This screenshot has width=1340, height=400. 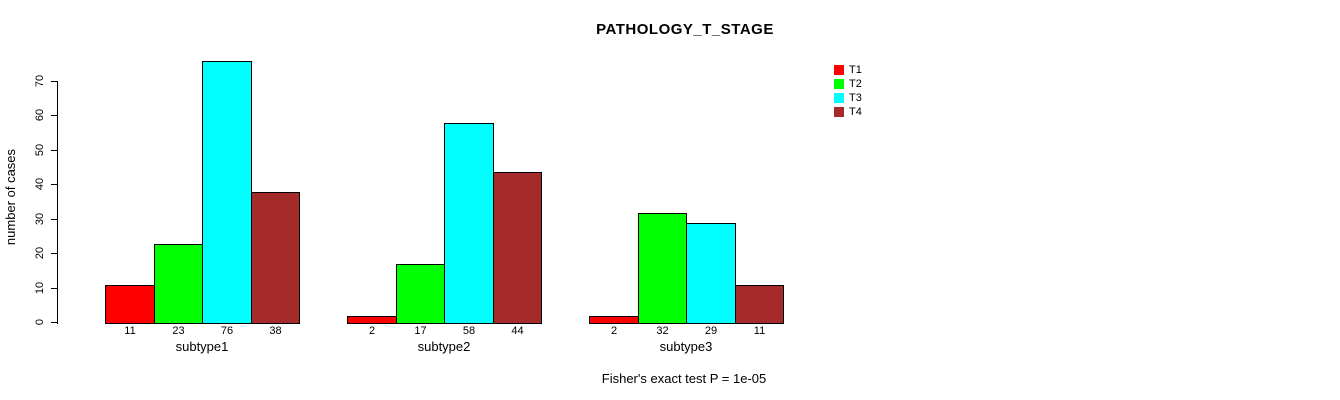 What do you see at coordinates (855, 112) in the screenshot?
I see `legend-label-T4: T4` at bounding box center [855, 112].